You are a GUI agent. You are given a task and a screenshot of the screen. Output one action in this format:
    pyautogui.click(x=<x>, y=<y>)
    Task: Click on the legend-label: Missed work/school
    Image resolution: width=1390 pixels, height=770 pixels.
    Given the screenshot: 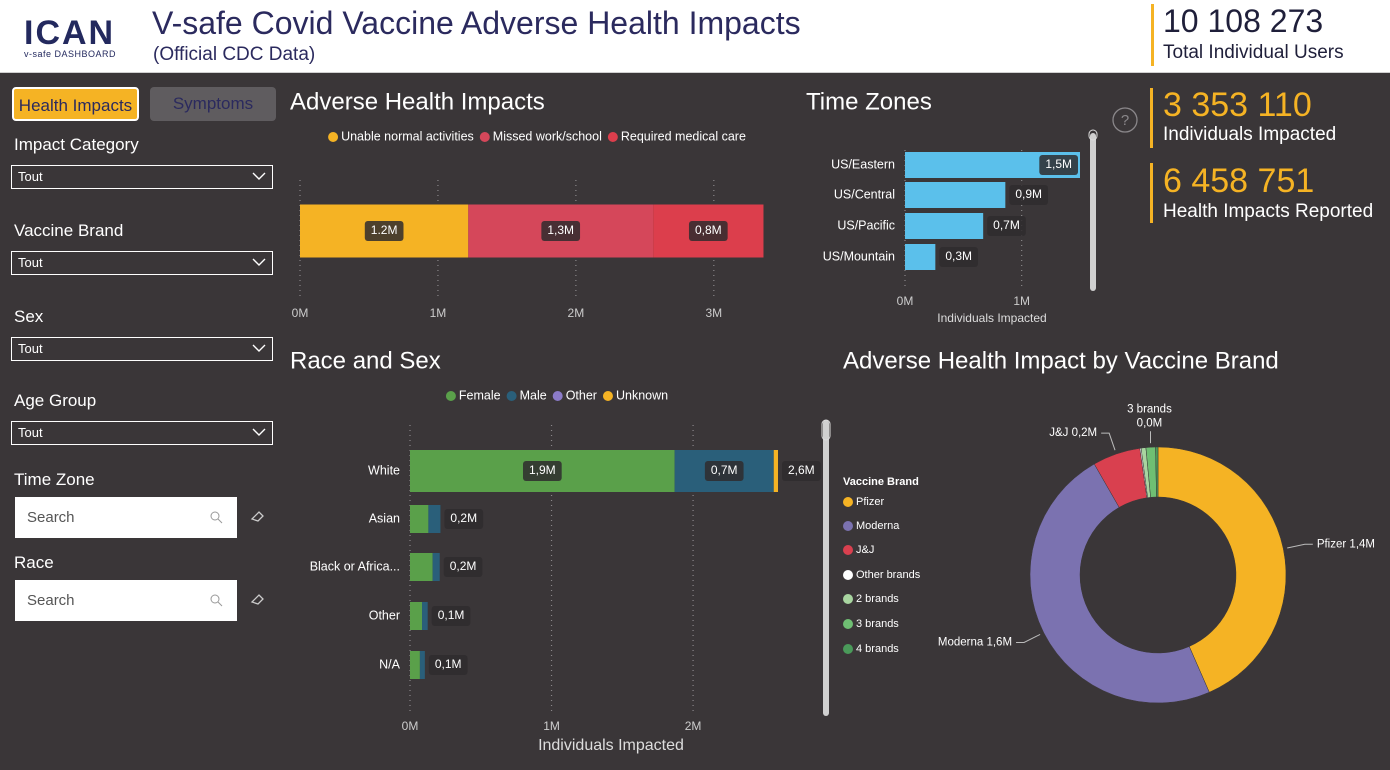 What is the action you would take?
    pyautogui.click(x=547, y=136)
    